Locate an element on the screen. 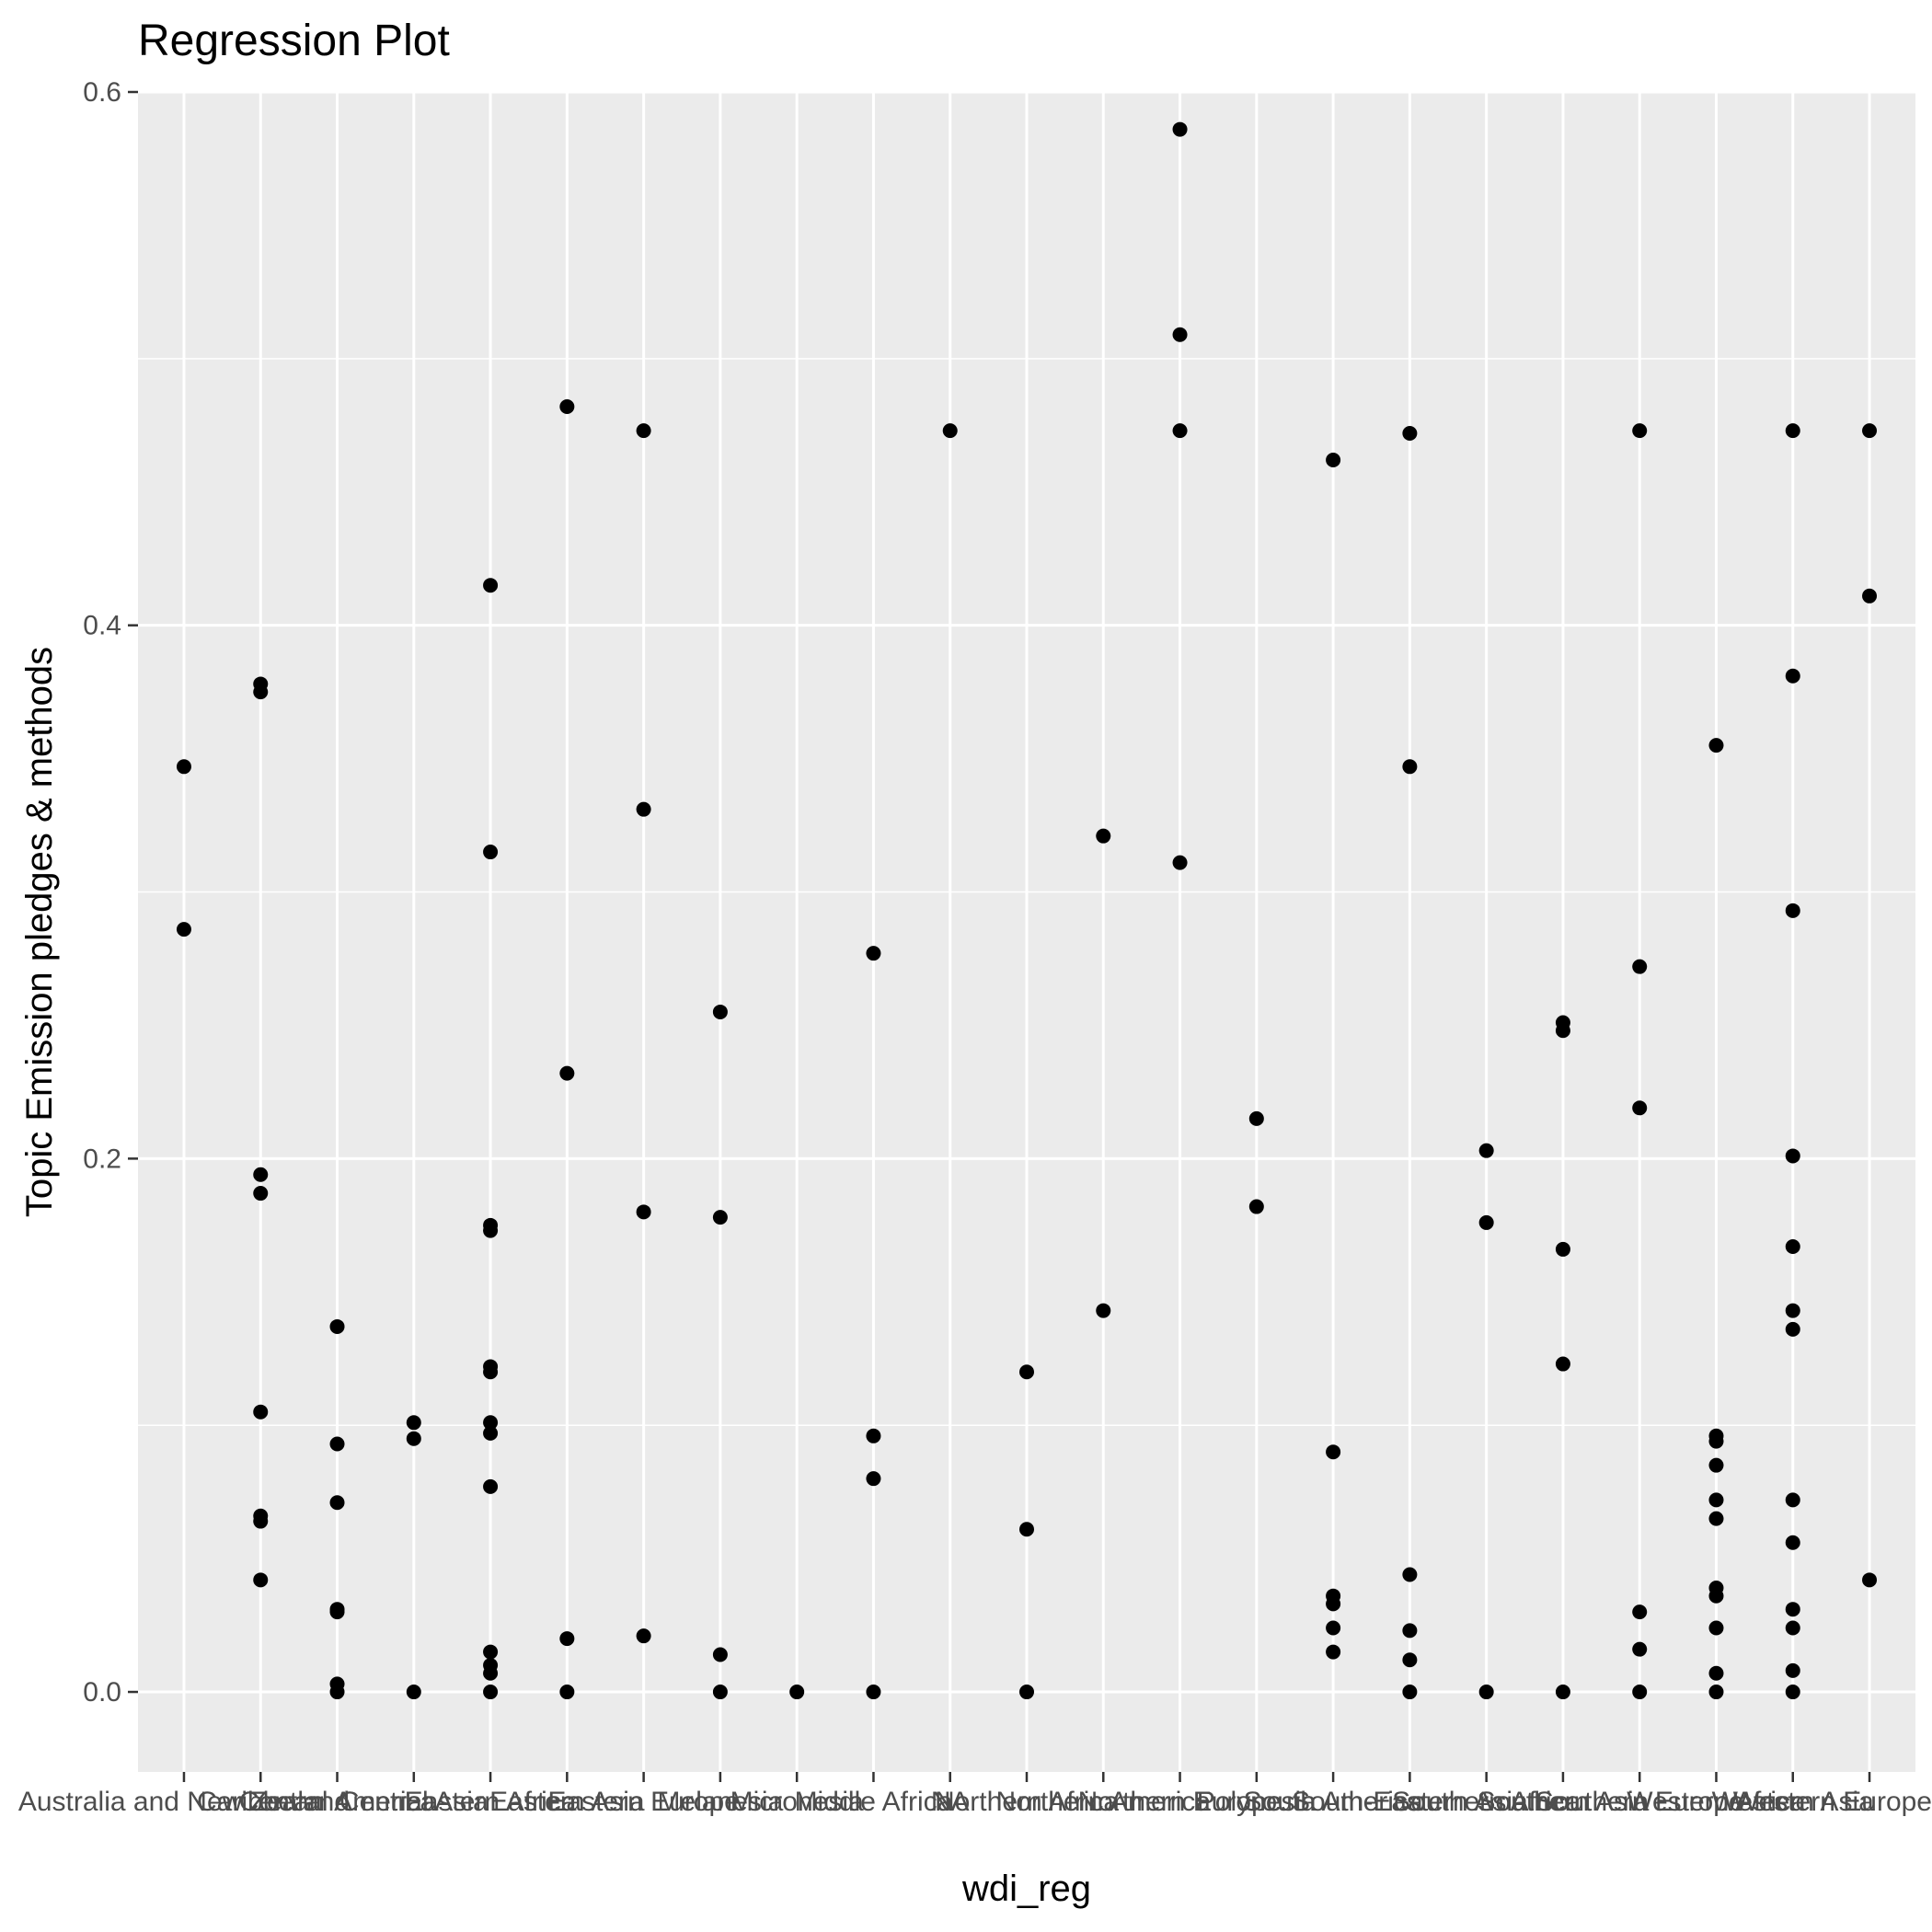  x-axis-title: wdi_reg is located at coordinates (1026, 1889).